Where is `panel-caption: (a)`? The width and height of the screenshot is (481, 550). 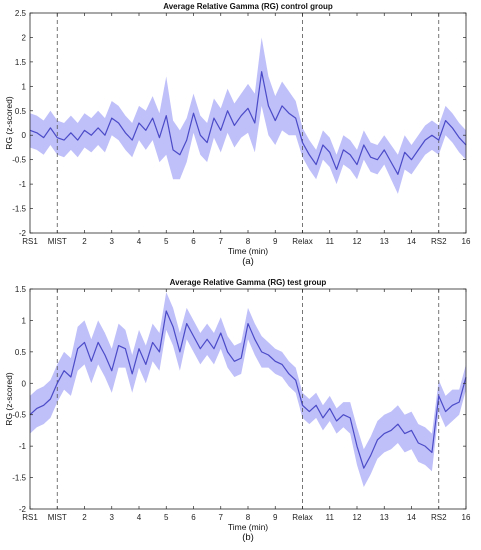 panel-caption: (a) is located at coordinates (248, 261).